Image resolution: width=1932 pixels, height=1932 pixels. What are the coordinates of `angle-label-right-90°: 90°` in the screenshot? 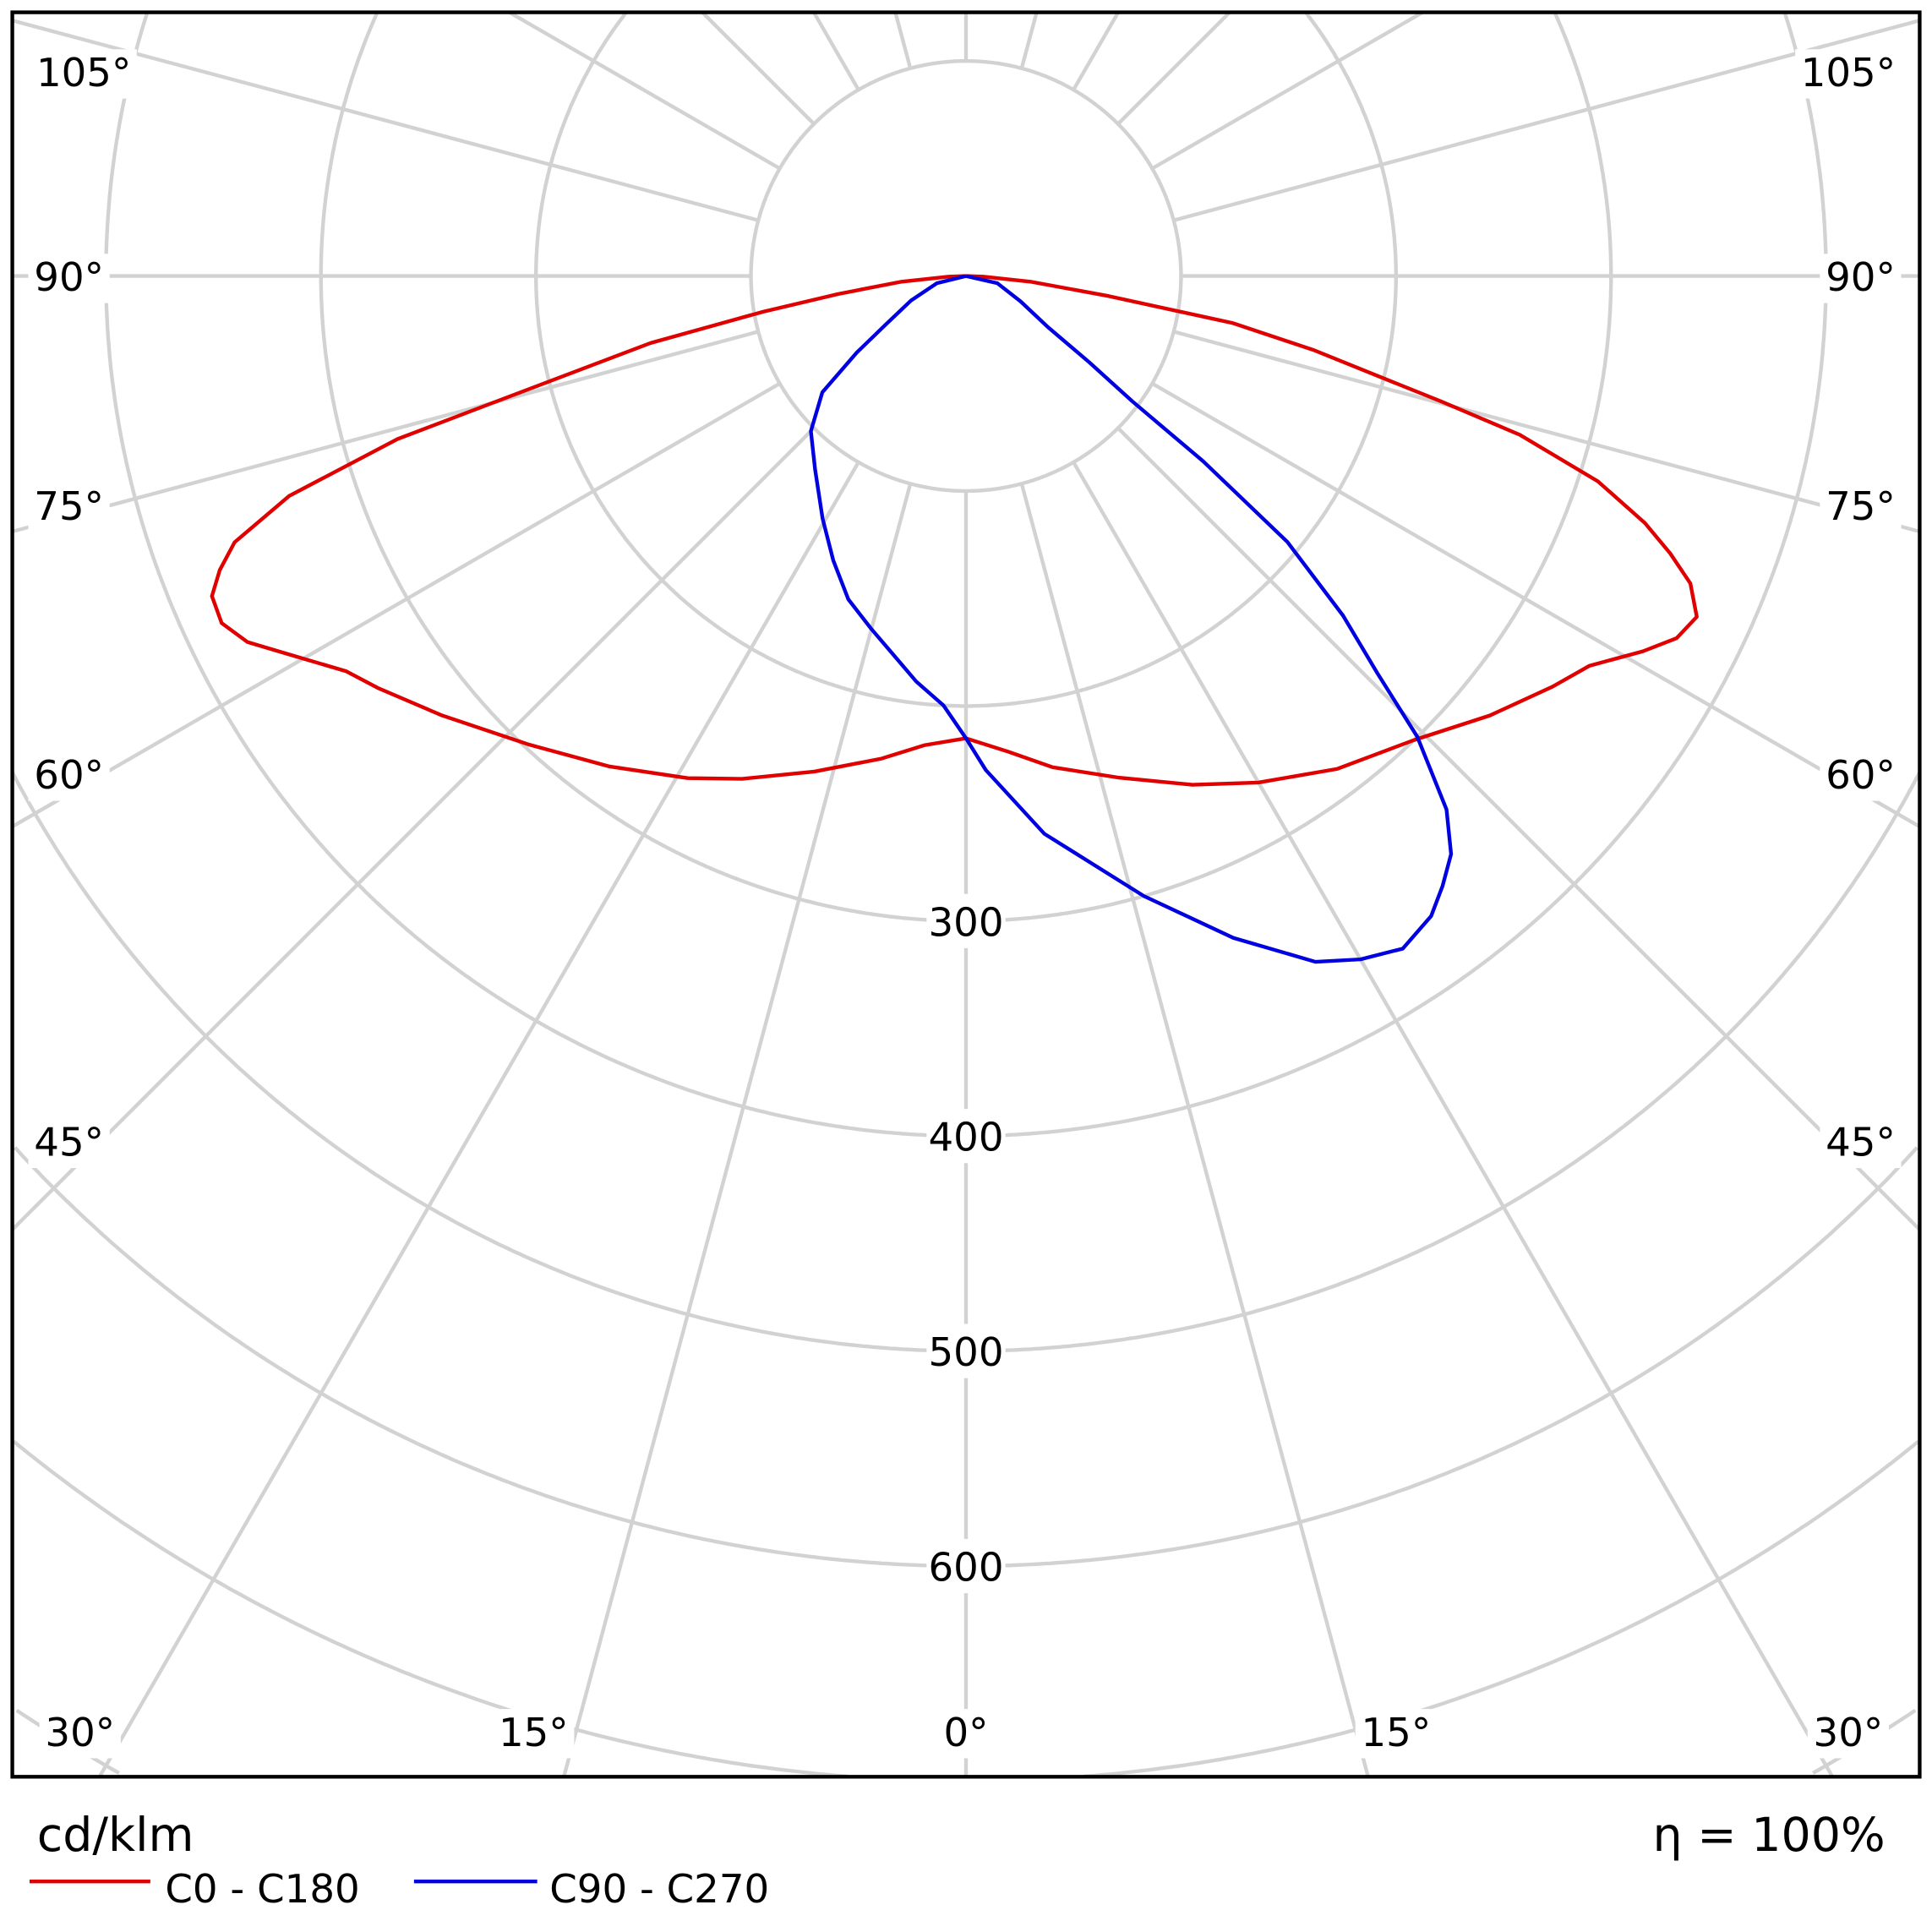 It's located at (1861, 278).